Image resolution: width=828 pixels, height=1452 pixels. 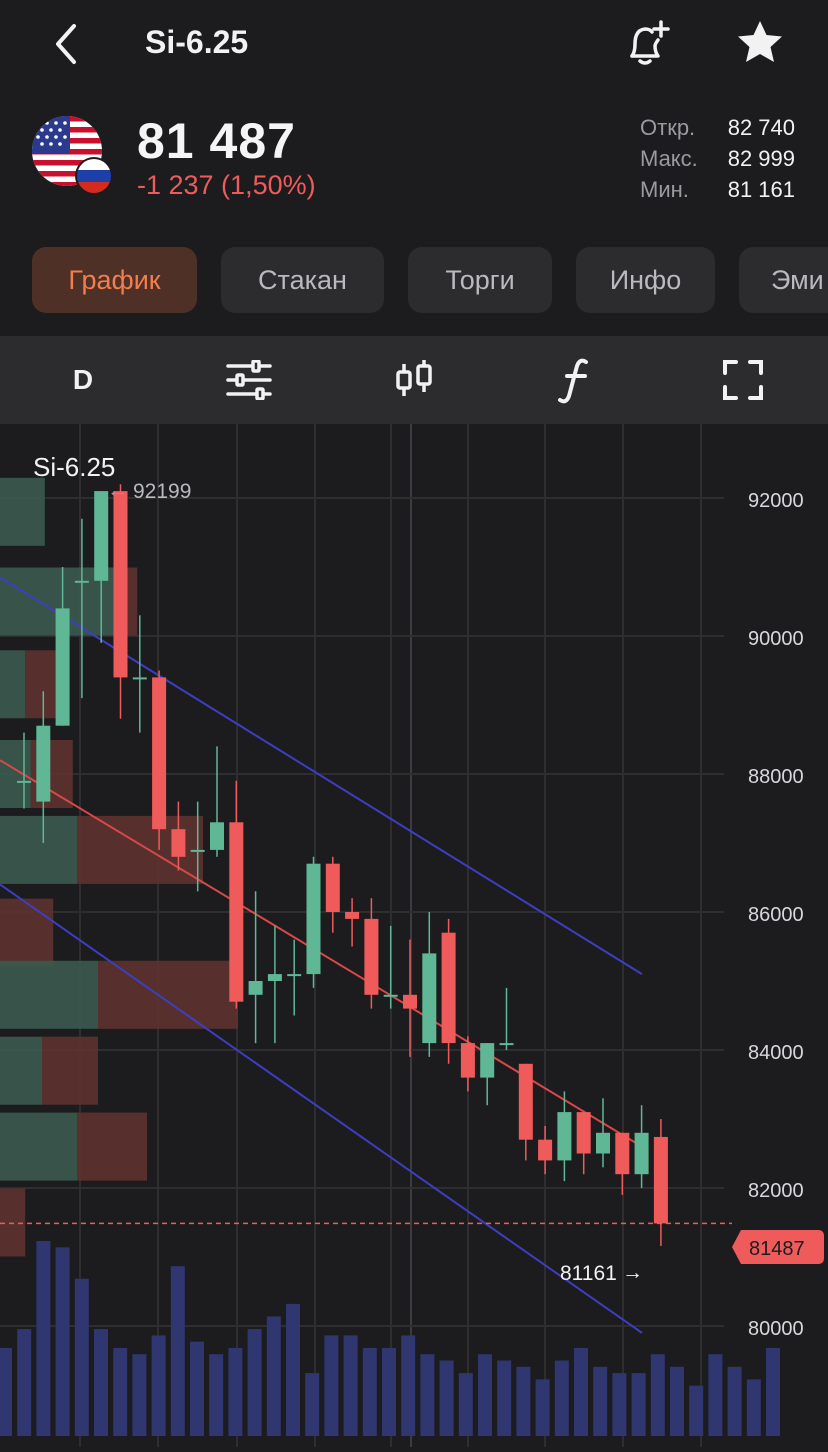 I want to click on period-button: D, so click(x=83, y=380).